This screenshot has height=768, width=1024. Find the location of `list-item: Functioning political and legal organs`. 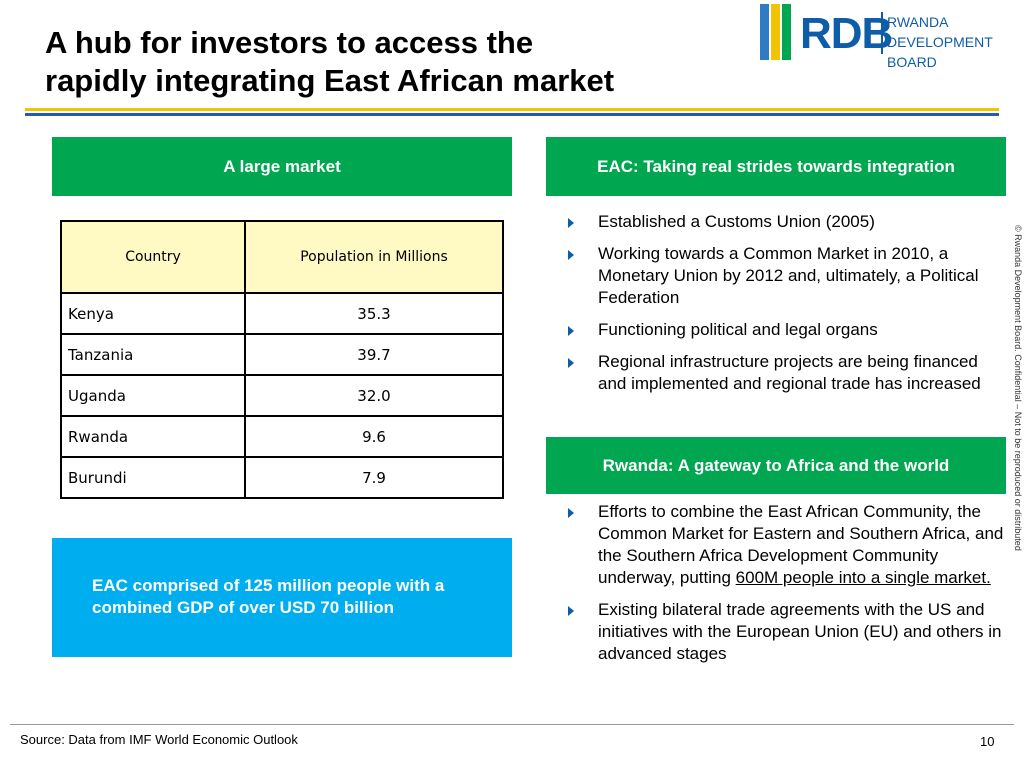

list-item: Functioning political and legal organs is located at coordinates (778, 330).